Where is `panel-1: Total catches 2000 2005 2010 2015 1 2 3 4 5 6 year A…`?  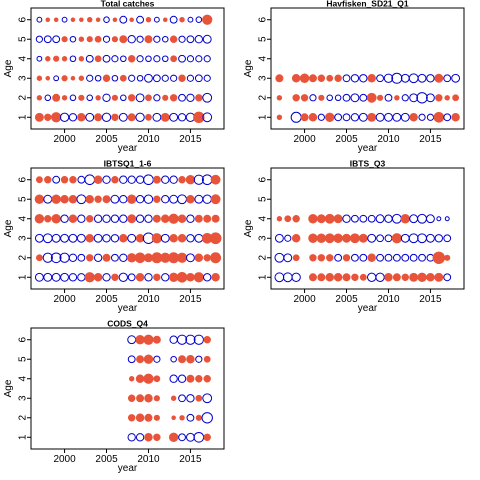
panel-1: Total catches 2000 2005 2010 2015 1 2 3 4 5 6 year A… is located at coordinates (114, 77).